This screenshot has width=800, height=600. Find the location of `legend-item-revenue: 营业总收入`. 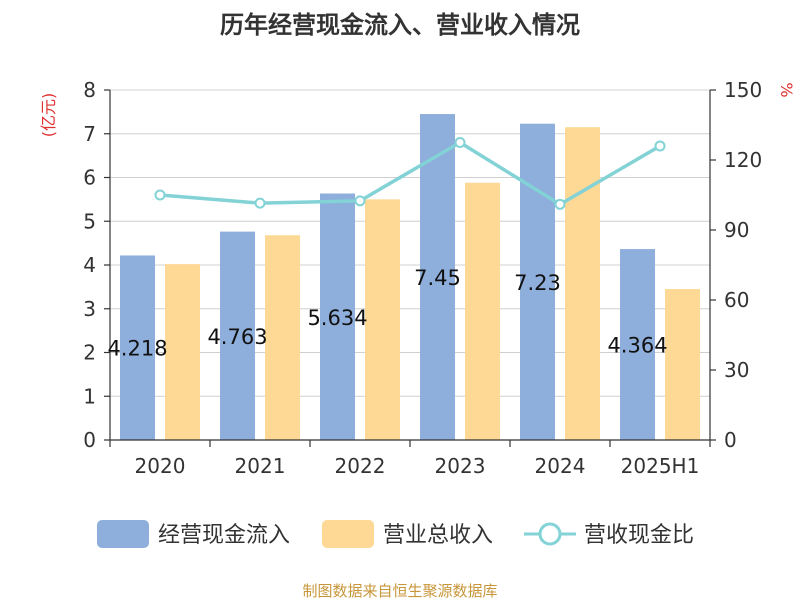

legend-item-revenue: 营业总收入 is located at coordinates (407, 534).